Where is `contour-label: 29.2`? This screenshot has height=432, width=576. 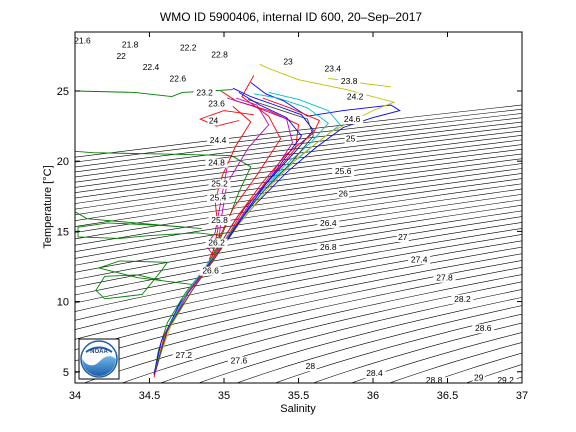 contour-label: 29.2 is located at coordinates (505, 380).